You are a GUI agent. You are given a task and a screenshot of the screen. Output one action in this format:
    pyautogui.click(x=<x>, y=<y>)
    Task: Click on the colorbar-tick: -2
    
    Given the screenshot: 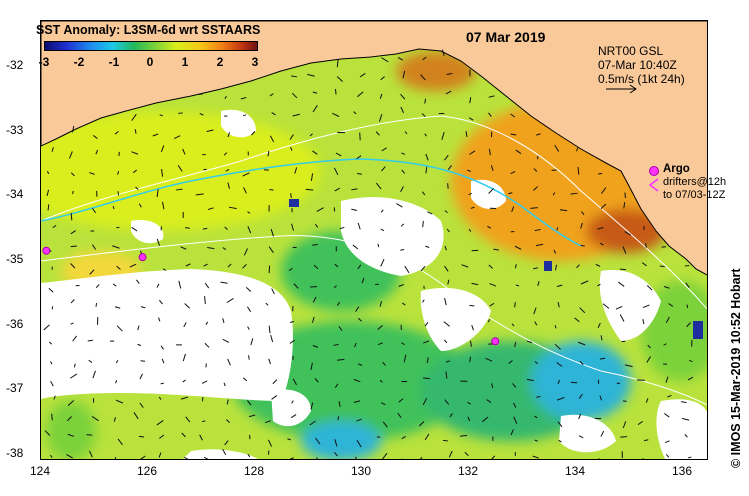 What is the action you would take?
    pyautogui.click(x=79, y=62)
    